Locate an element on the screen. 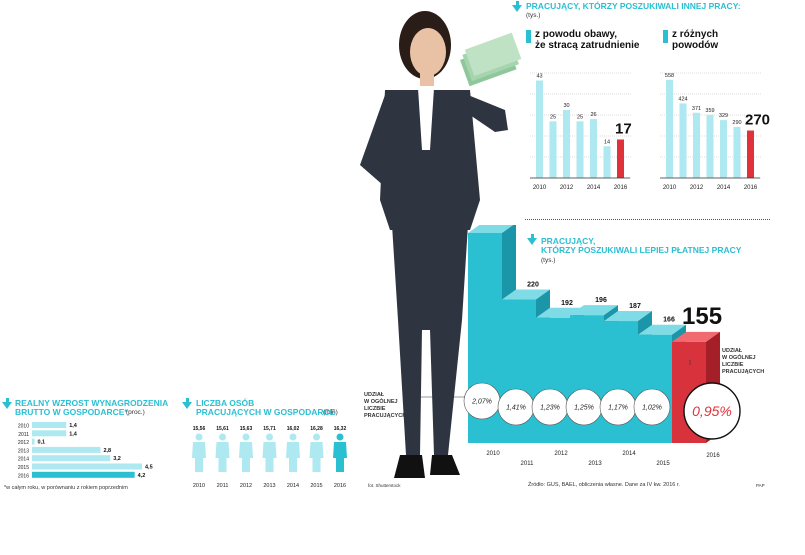  top-right-unit: (tys.) is located at coordinates (533, 15).